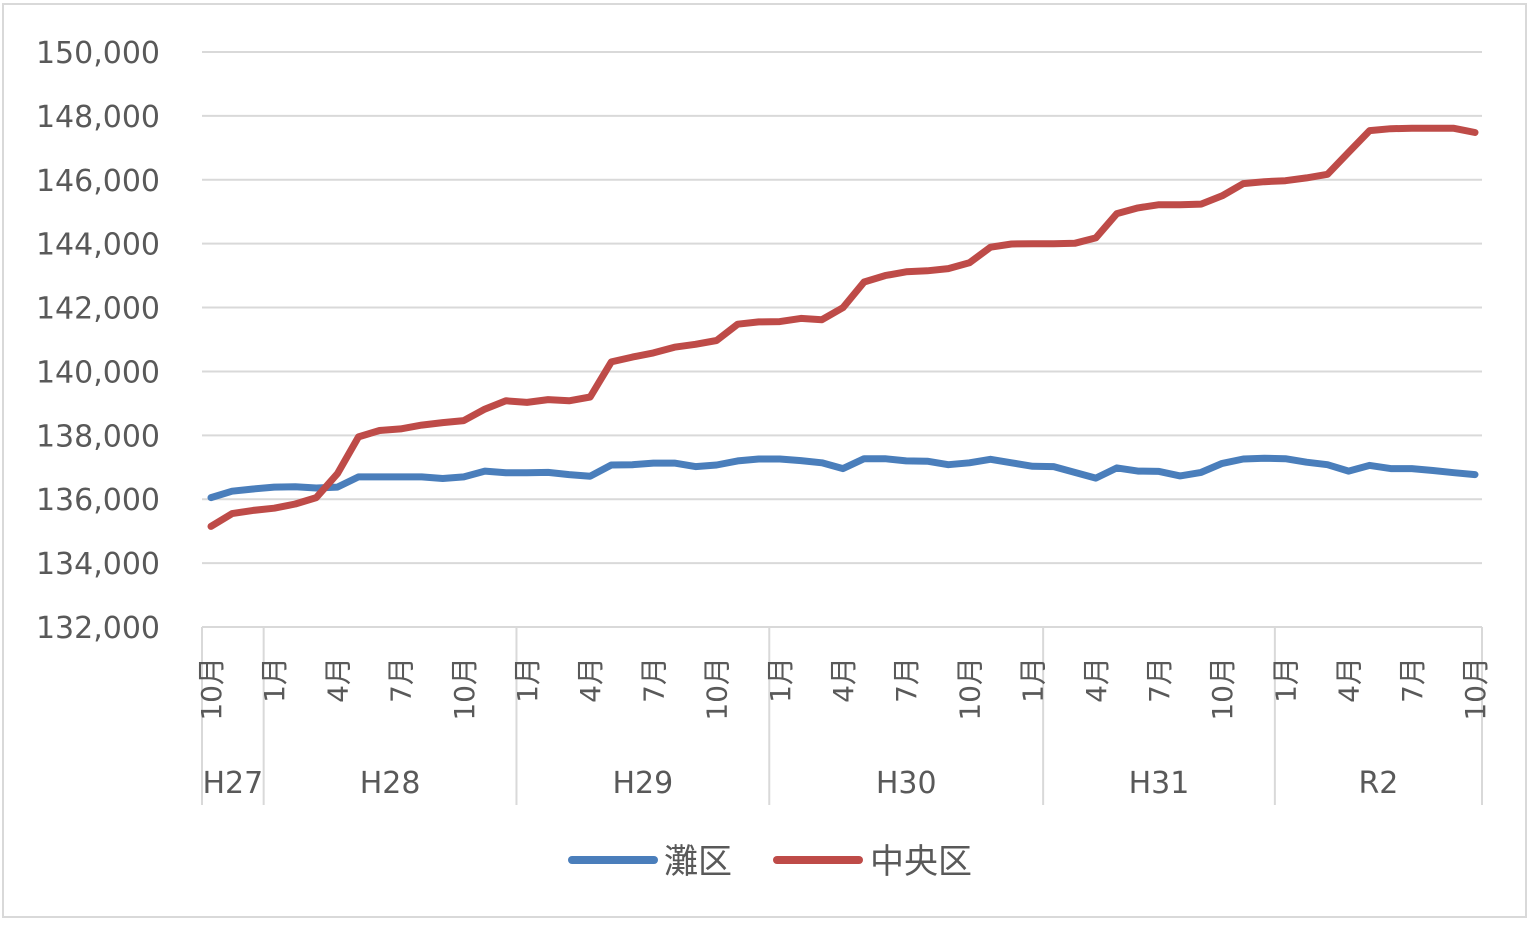 This screenshot has height=927, width=1535. I want to click on y-tick-label: 134,000, so click(98, 564).